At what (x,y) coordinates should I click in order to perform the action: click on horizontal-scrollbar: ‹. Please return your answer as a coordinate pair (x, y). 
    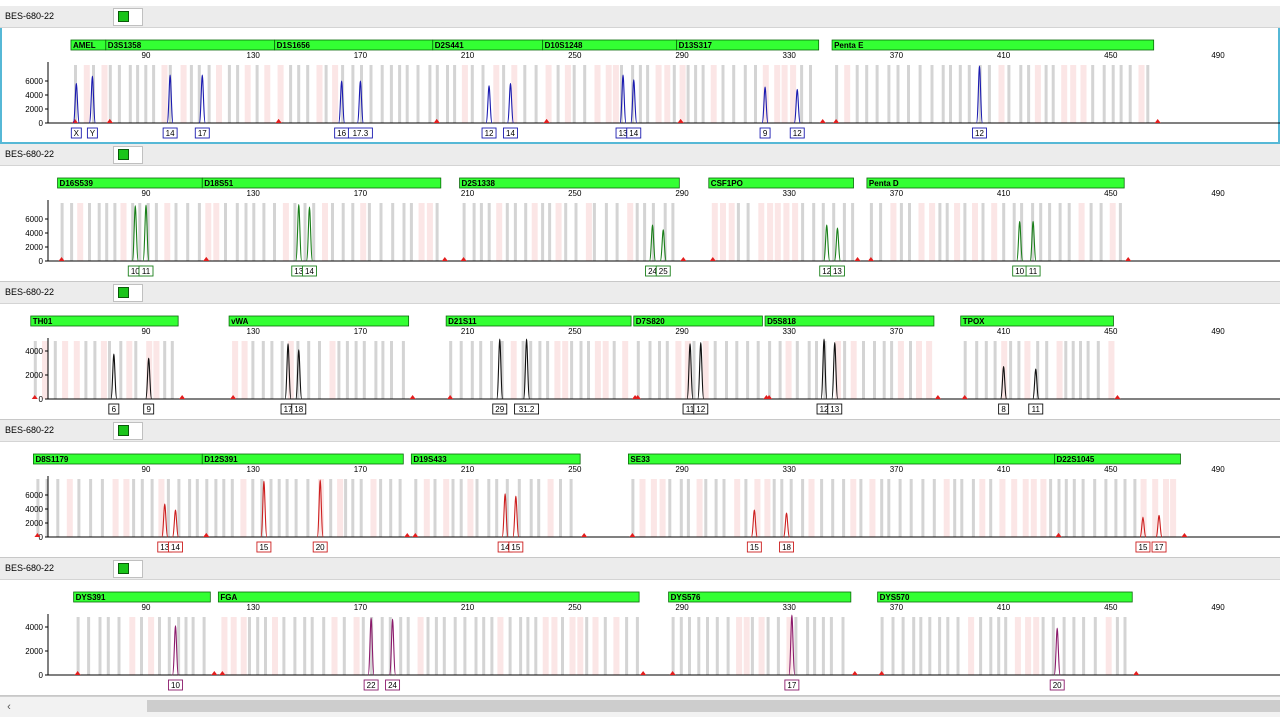
    Looking at the image, I should click on (640, 706).